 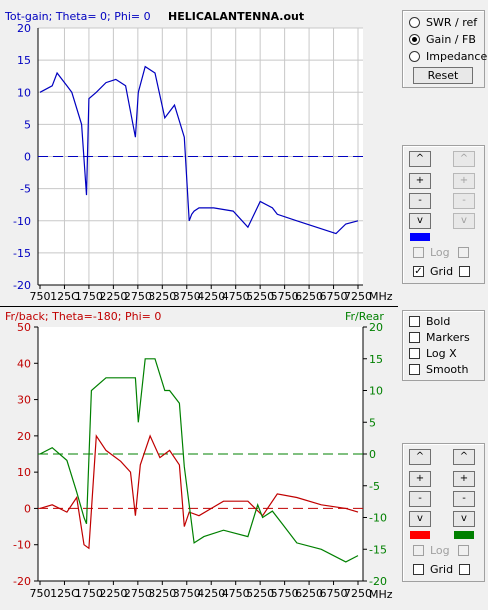 What do you see at coordinates (463, 550) in the screenshot?
I see `bottom-right-log-checkbox` at bounding box center [463, 550].